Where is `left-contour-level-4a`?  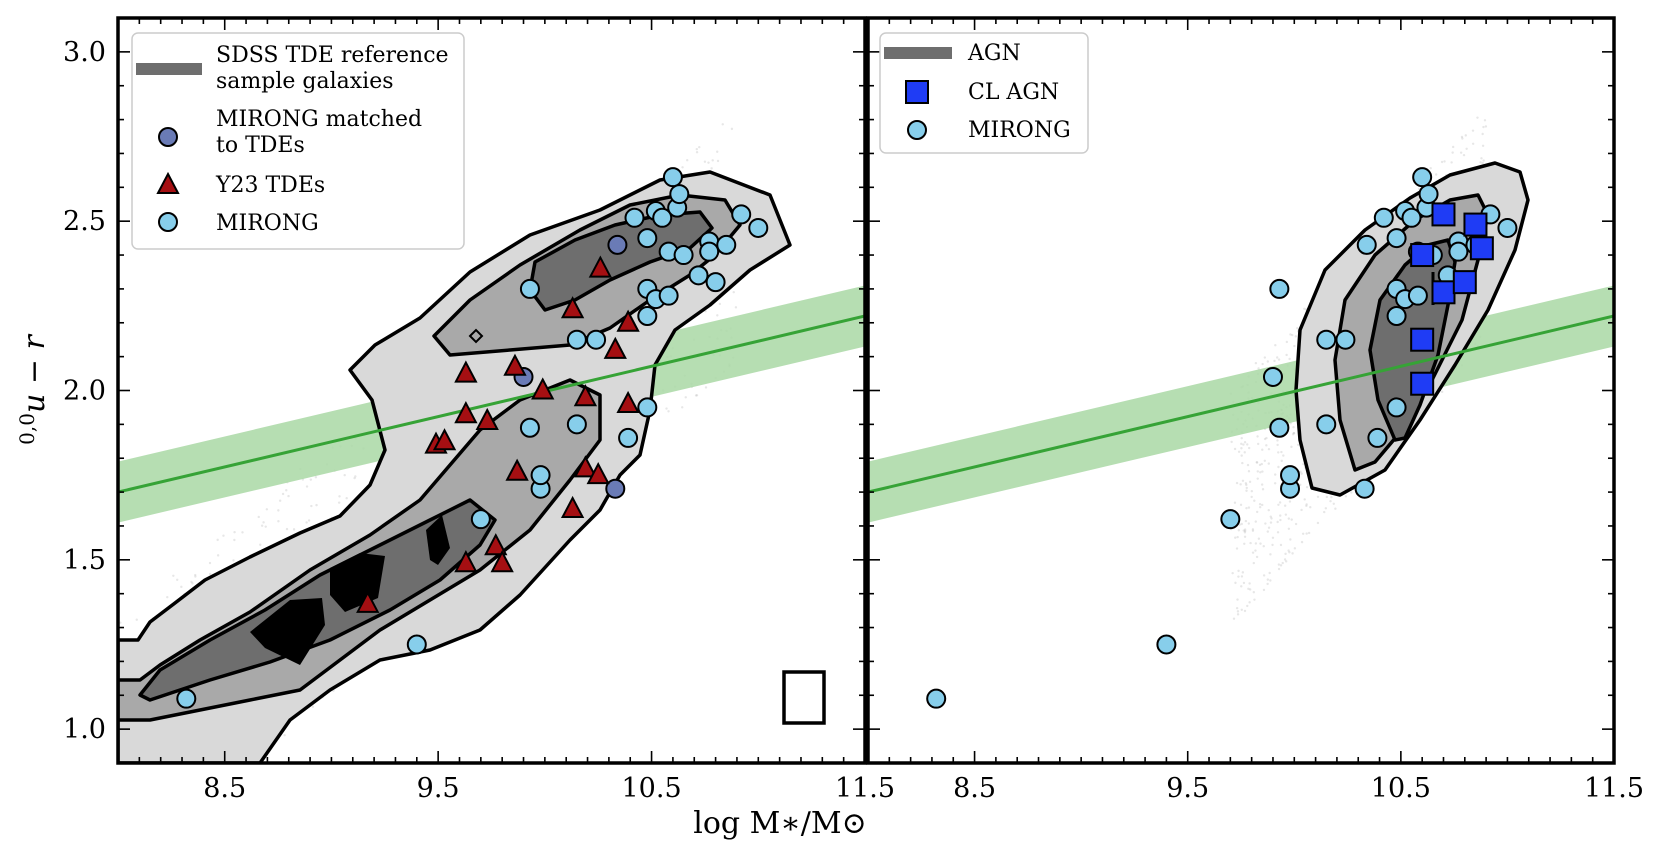 left-contour-level-4a is located at coordinates (287, 631).